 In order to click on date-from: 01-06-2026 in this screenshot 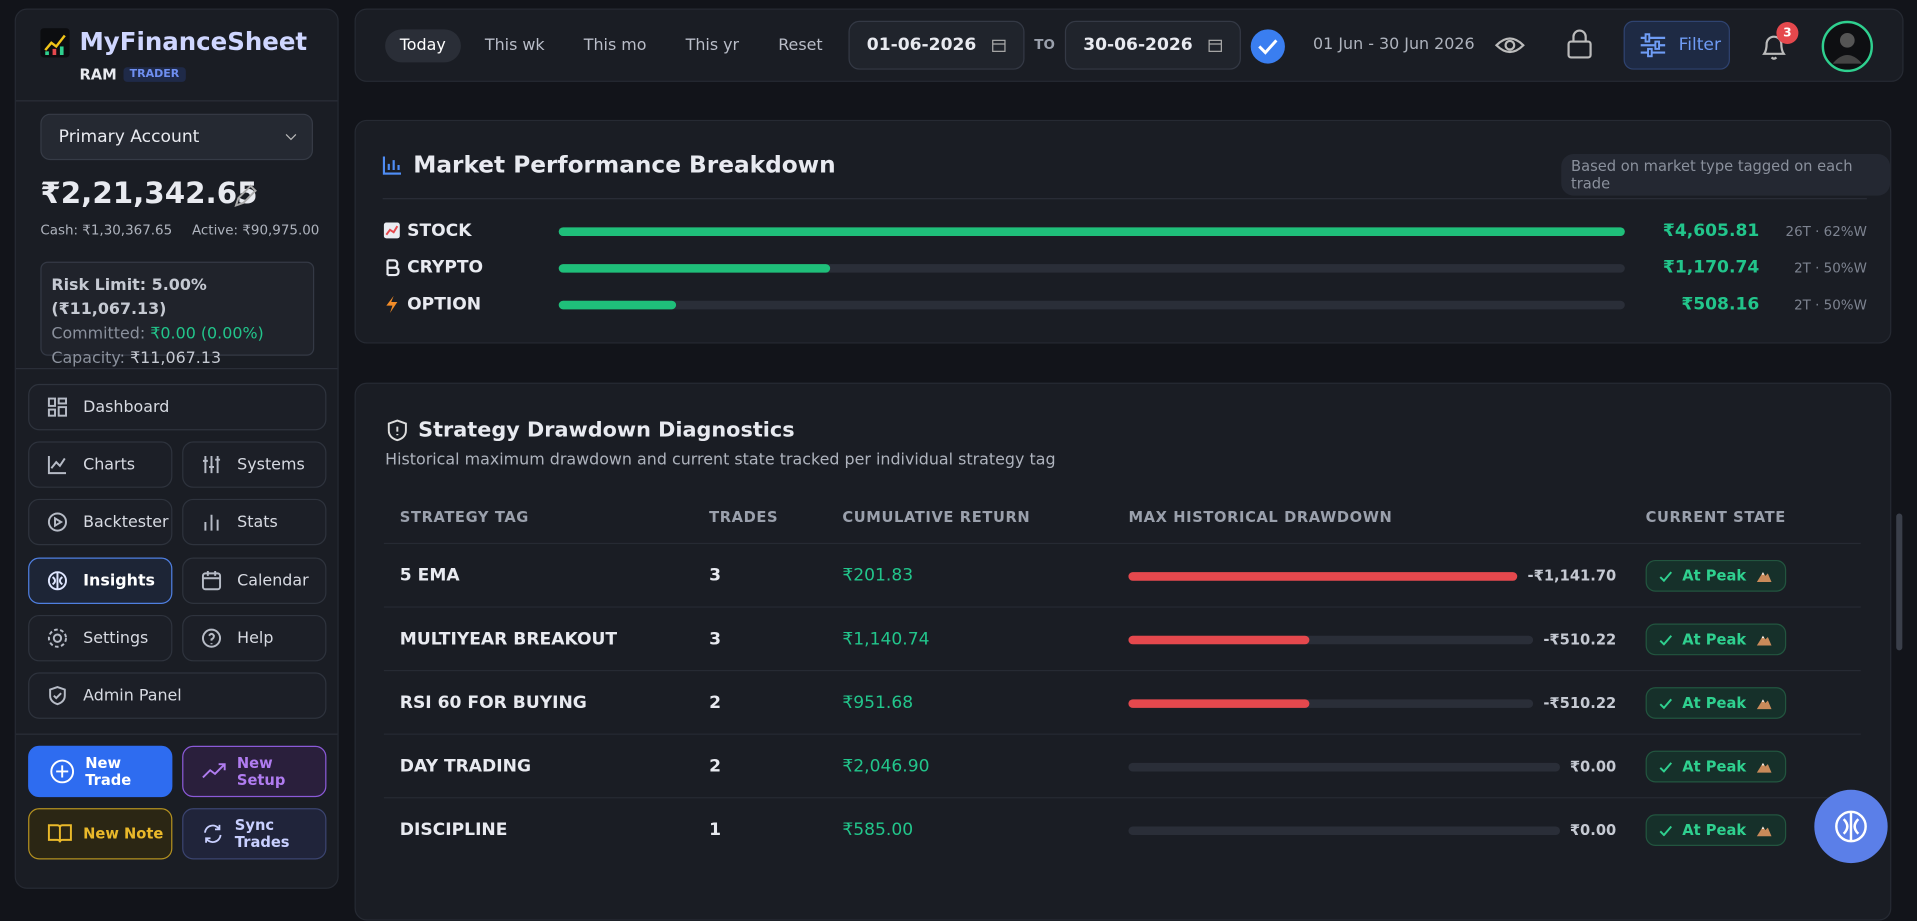, I will do `click(936, 45)`.